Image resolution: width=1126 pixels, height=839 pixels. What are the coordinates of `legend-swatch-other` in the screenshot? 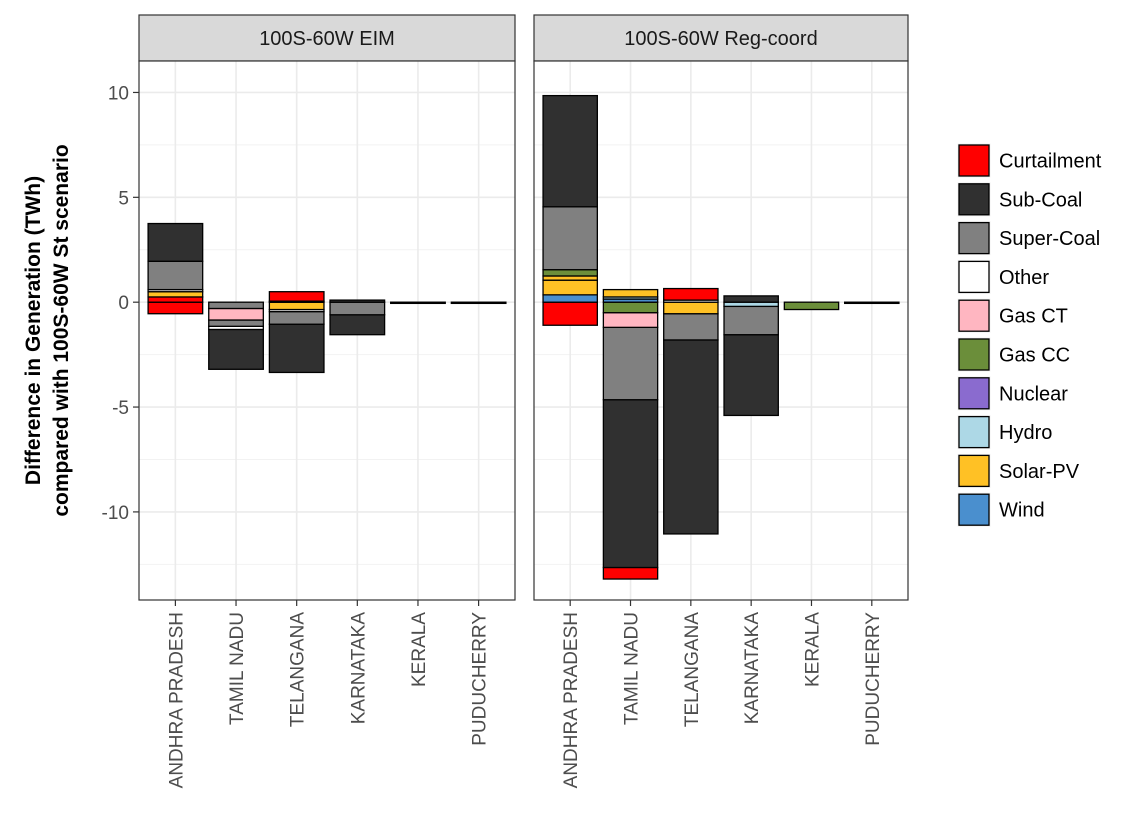 It's located at (974, 277).